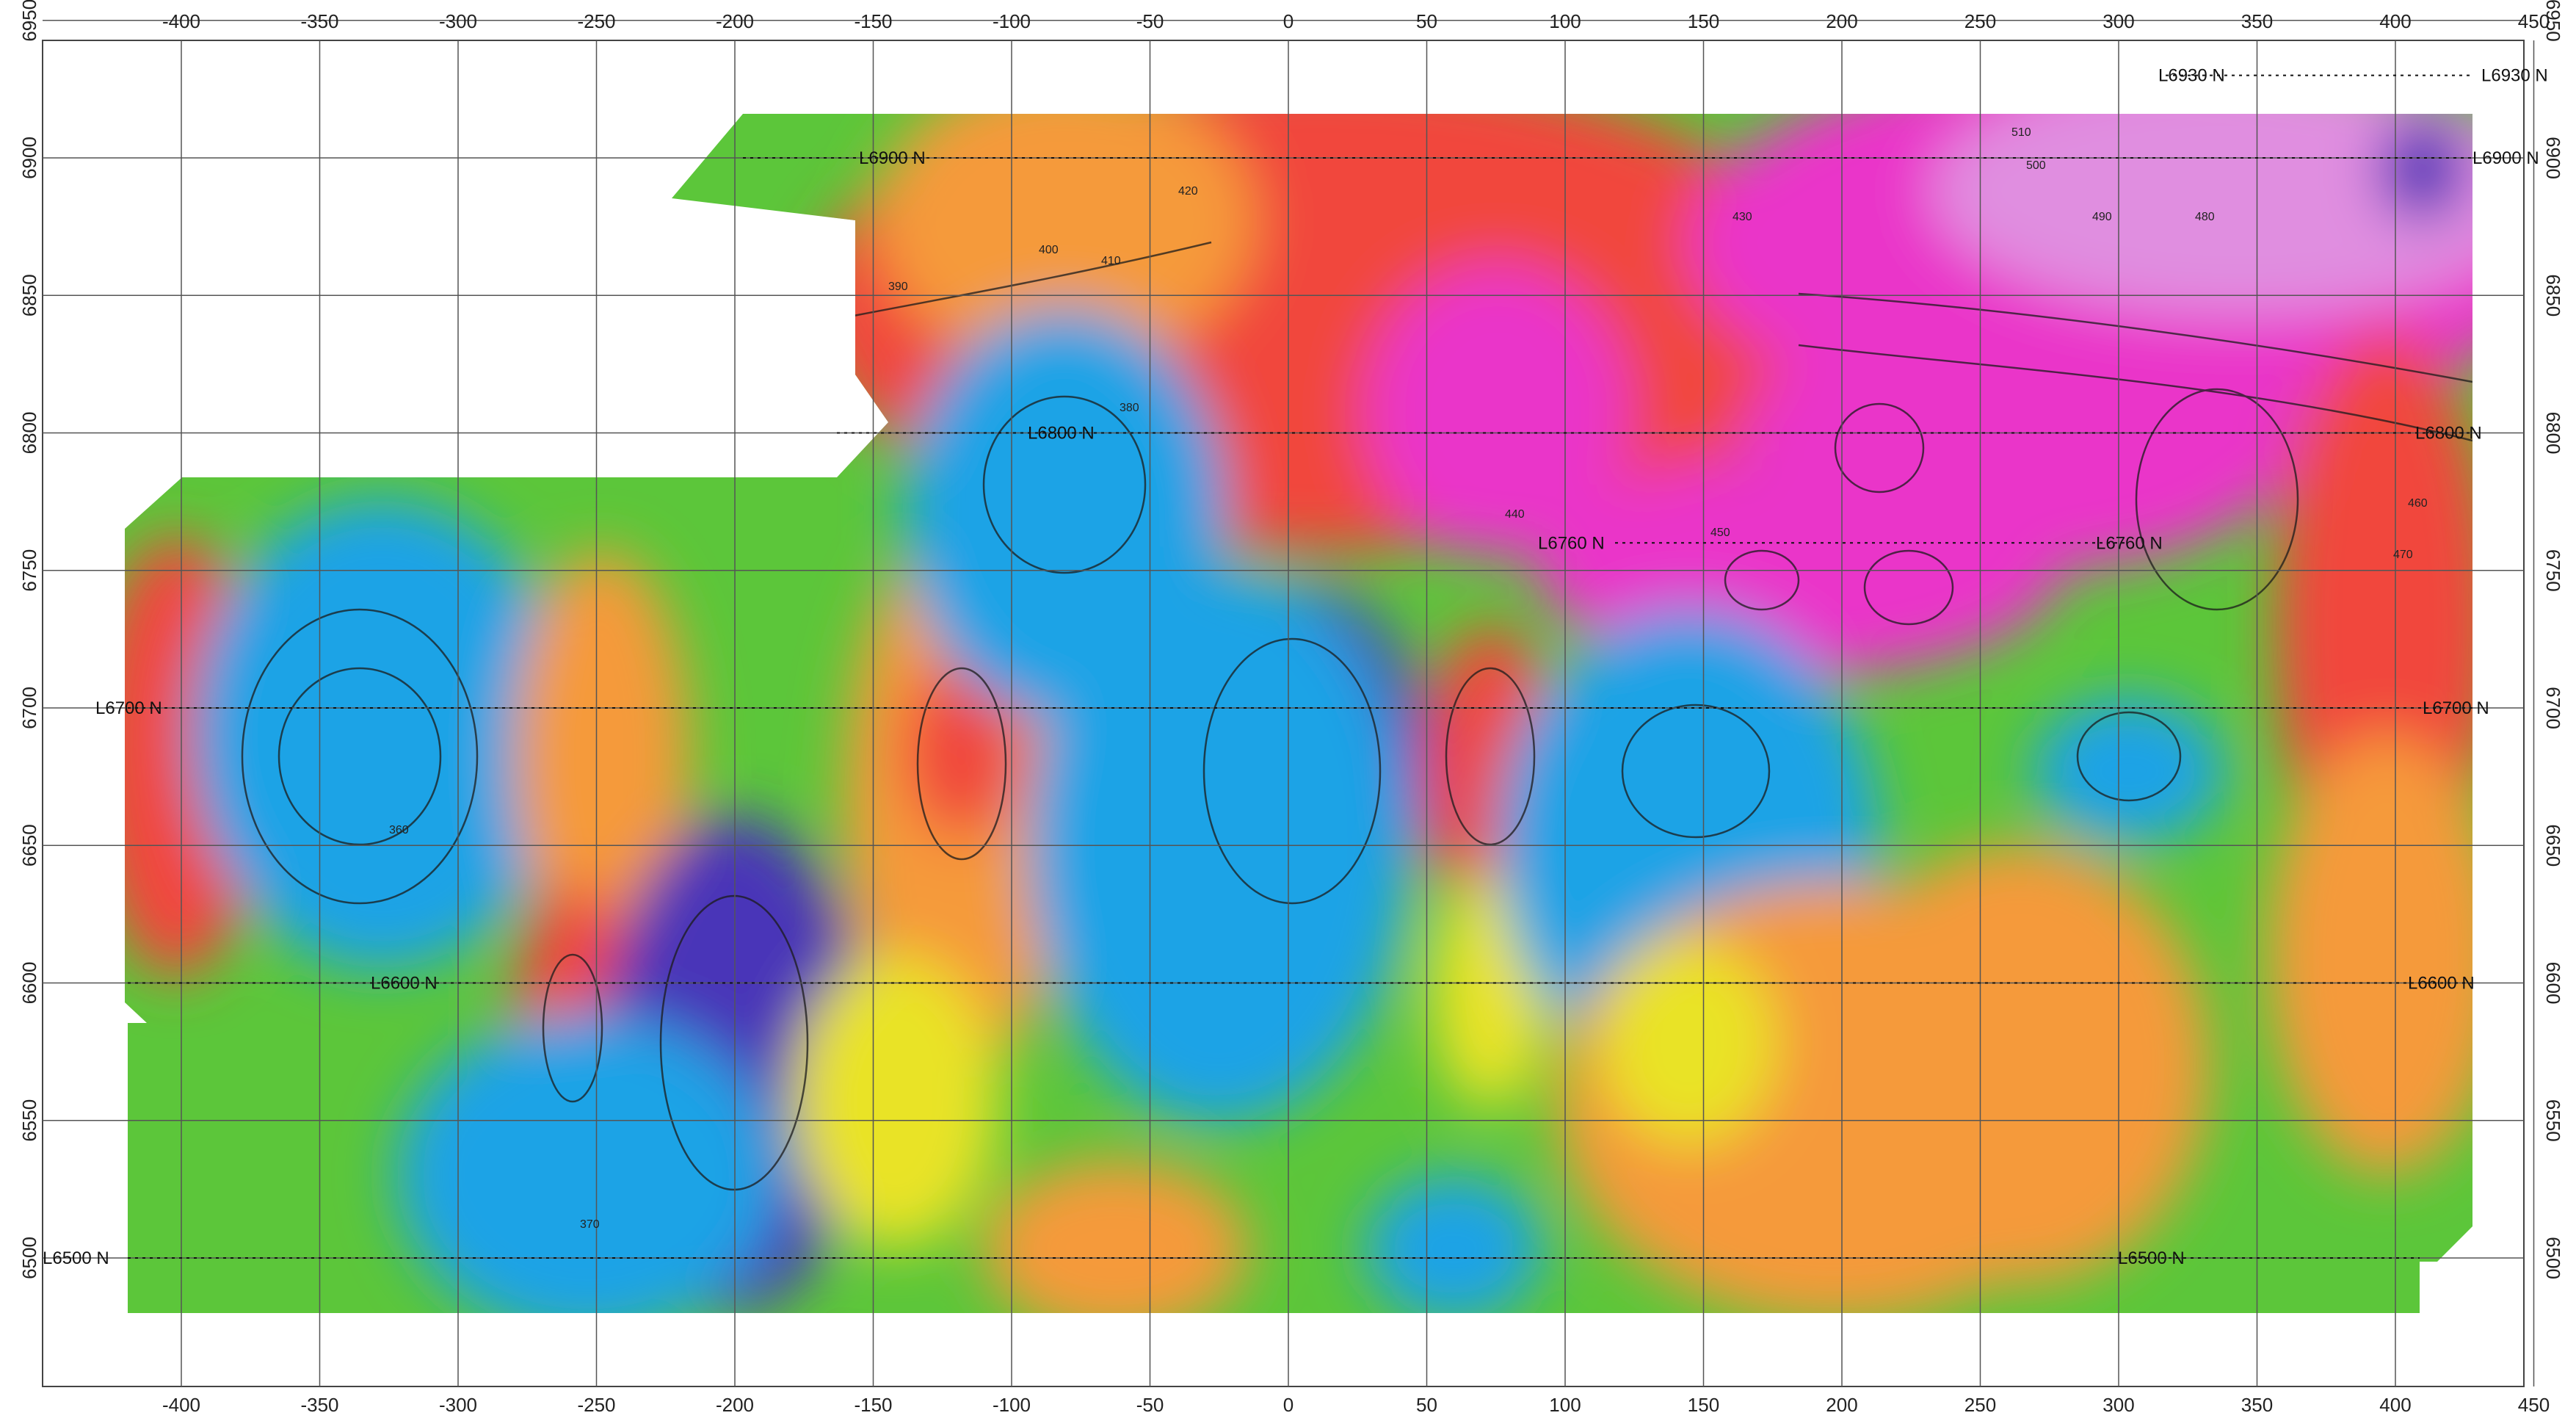 The image size is (2576, 1421). Describe the element at coordinates (2205, 217) in the screenshot. I see `contour-label: 480` at that location.